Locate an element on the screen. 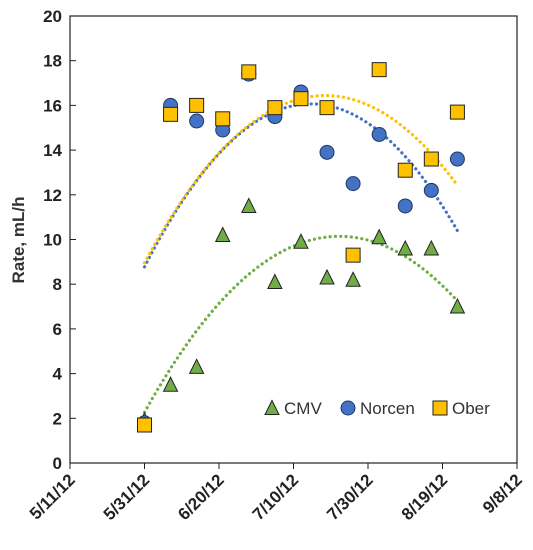 This screenshot has width=533, height=550. y-tick-label: 0 is located at coordinates (57, 463).